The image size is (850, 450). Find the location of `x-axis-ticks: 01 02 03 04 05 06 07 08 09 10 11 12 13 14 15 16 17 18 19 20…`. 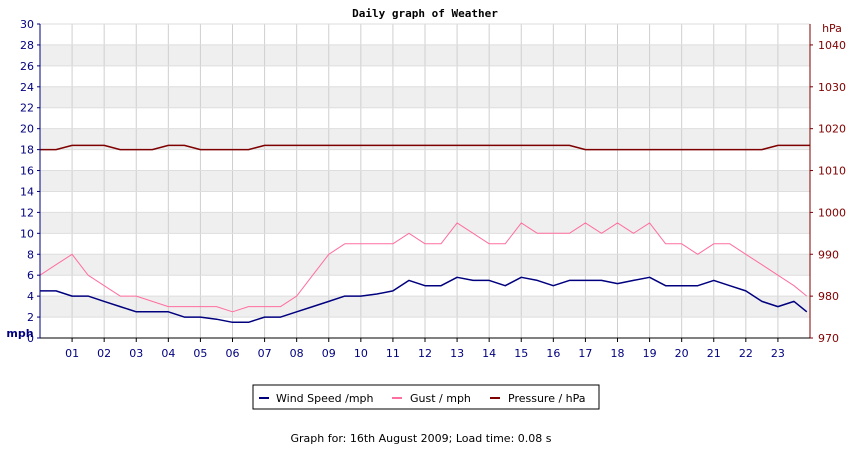

x-axis-ticks: 01 02 03 04 05 06 07 08 09 10 11 12 13 14 15 16 17 18 19 20… is located at coordinates (425, 349).